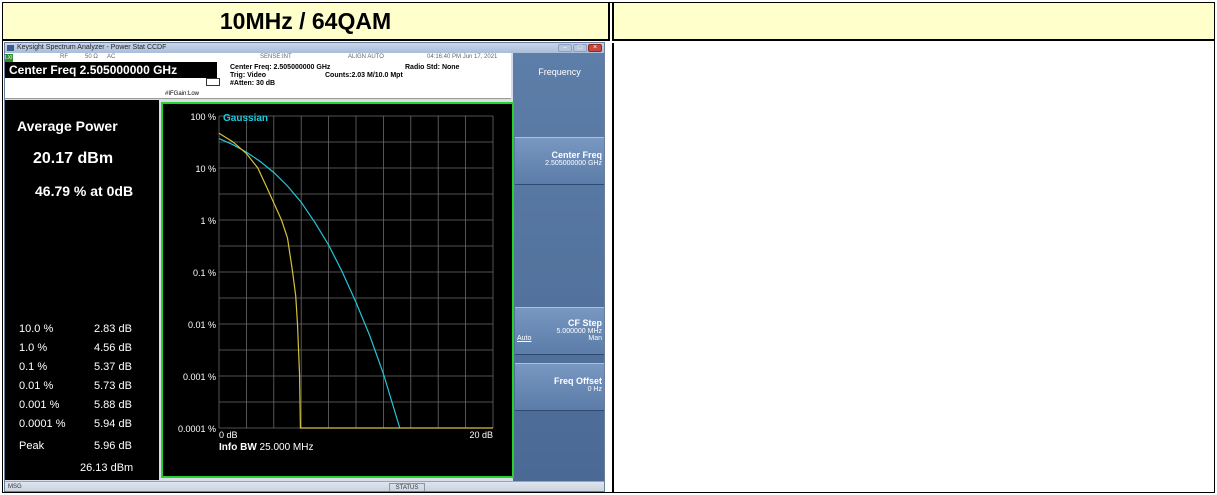  I want to click on lxi-badge: LXI, so click(9, 58).